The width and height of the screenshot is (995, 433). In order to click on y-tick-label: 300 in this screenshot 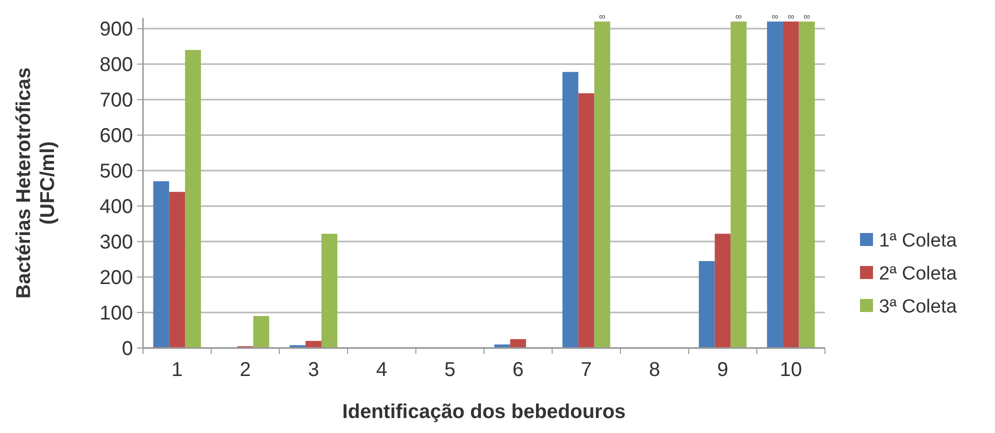, I will do `click(116, 243)`.